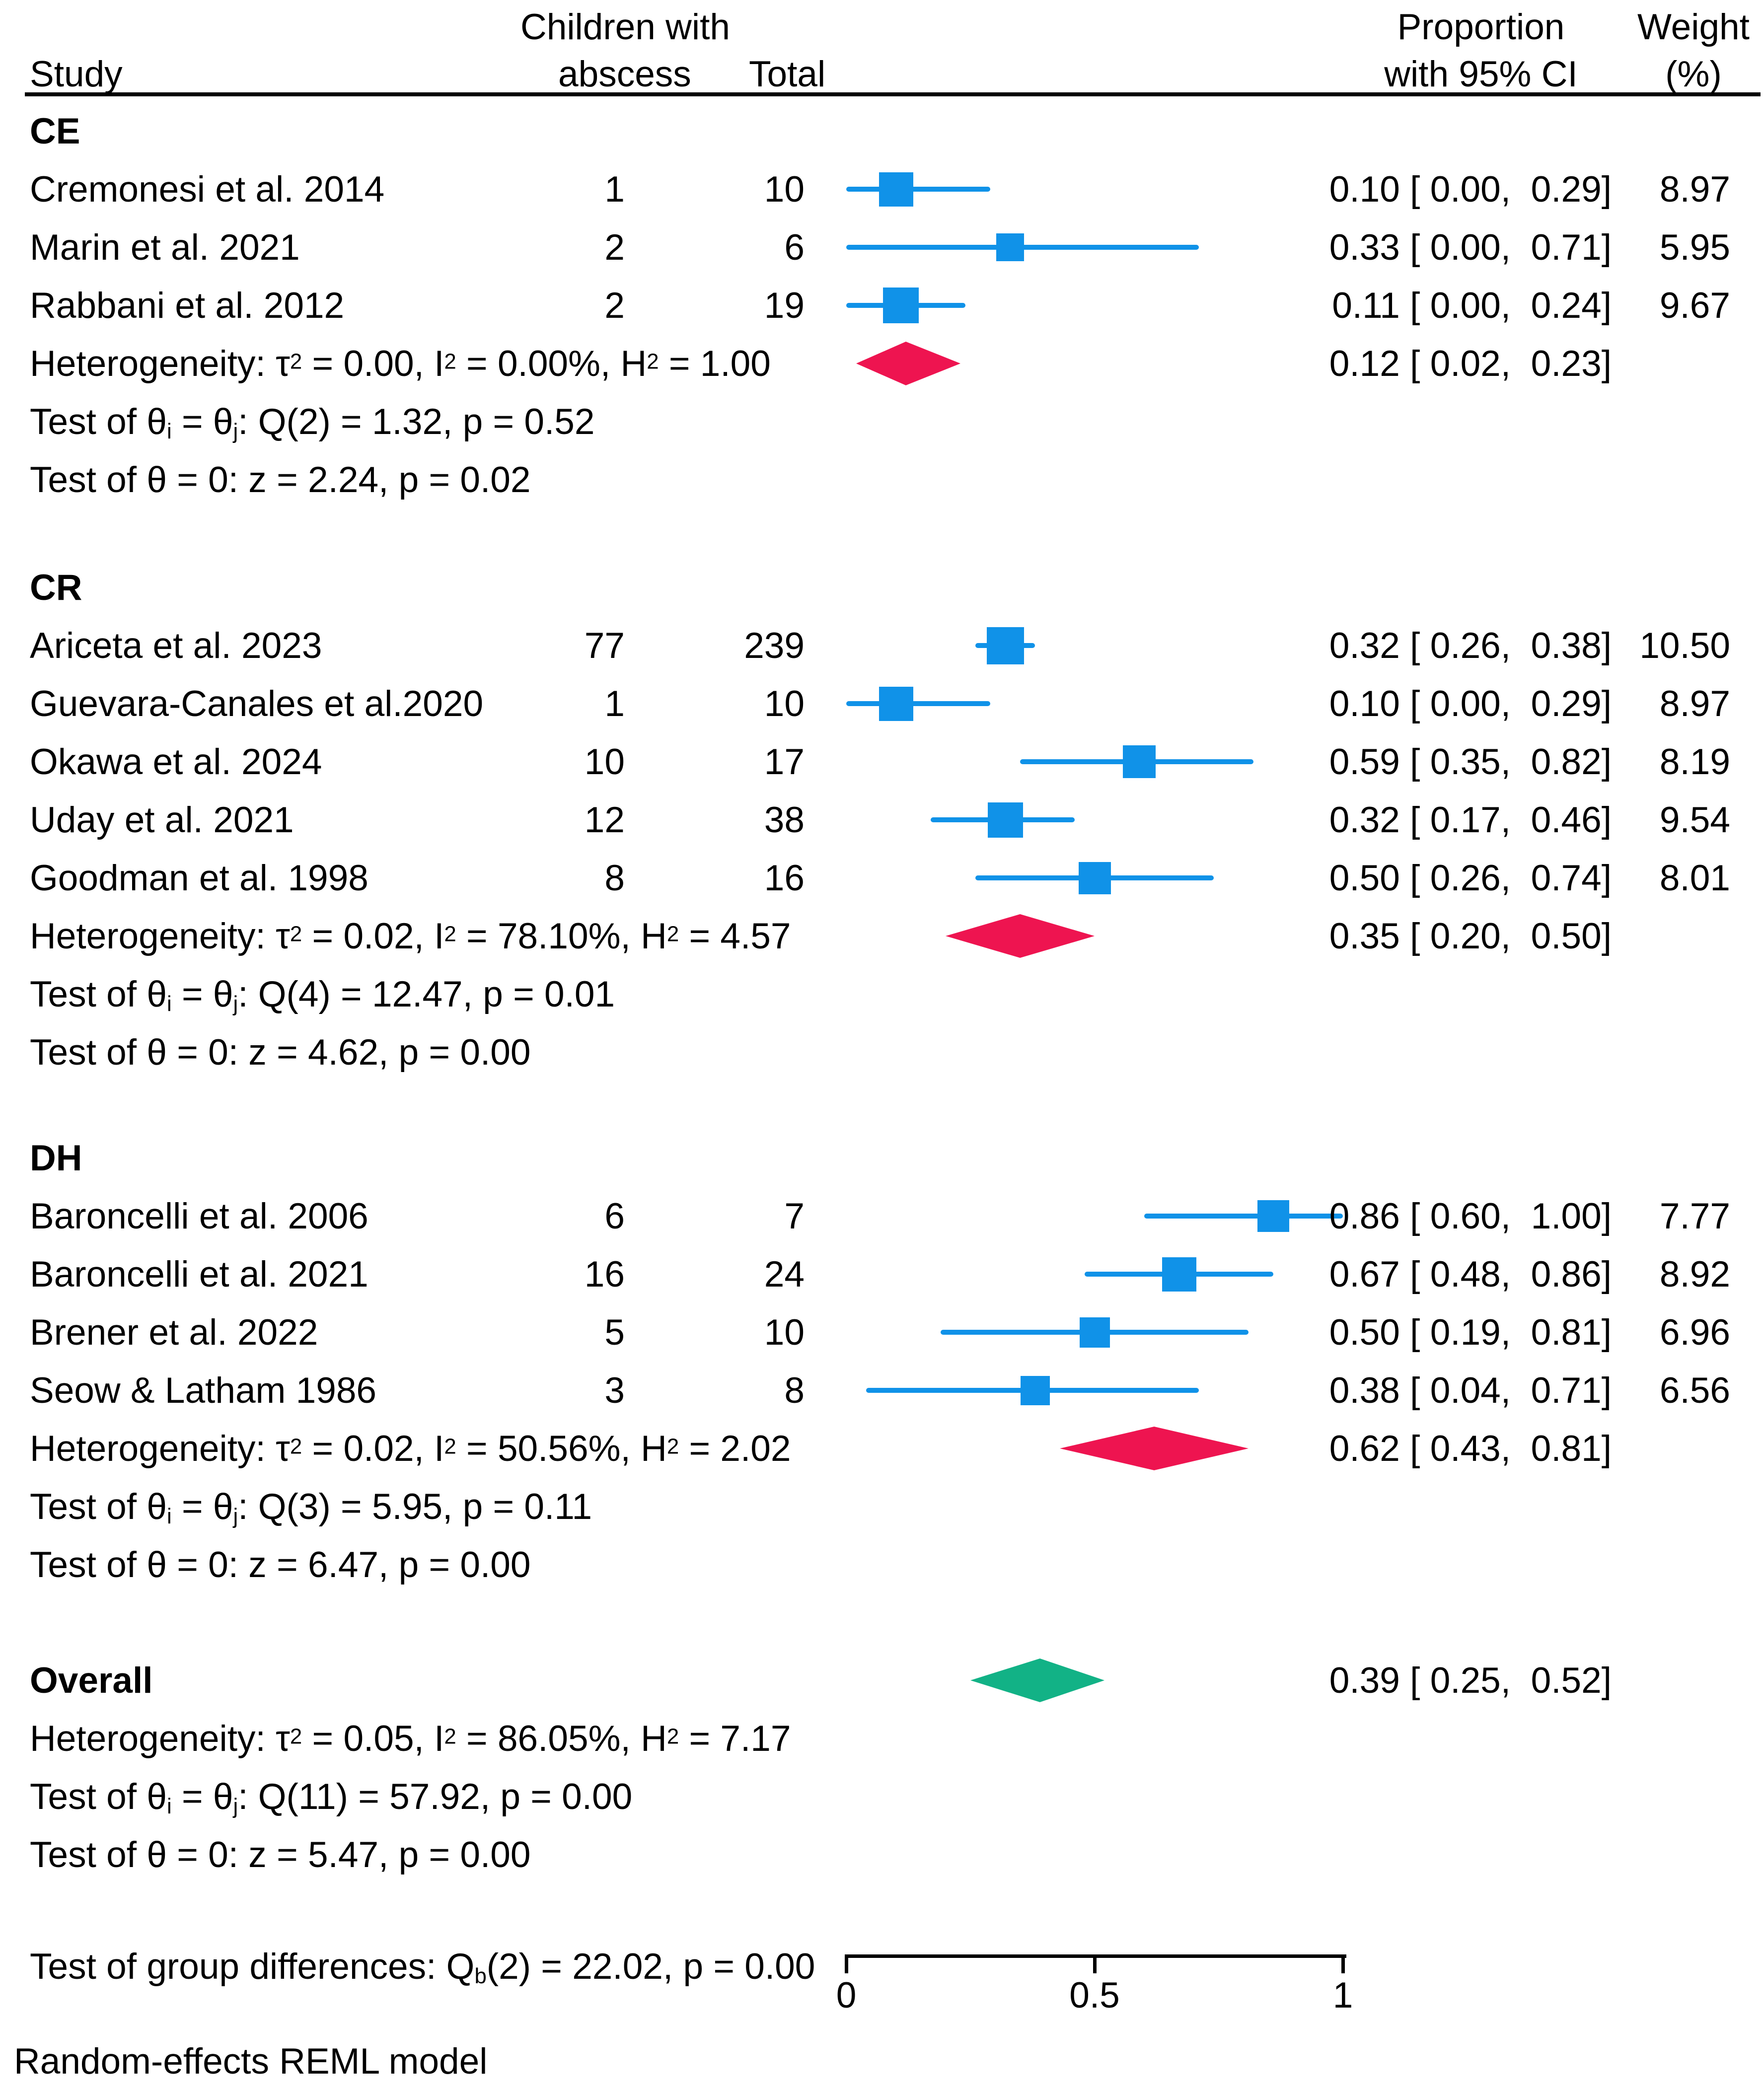 The height and width of the screenshot is (2088, 1764). I want to click on overall-ci-text: 0.39 [ 0.25, 0.52], so click(1470, 1680).